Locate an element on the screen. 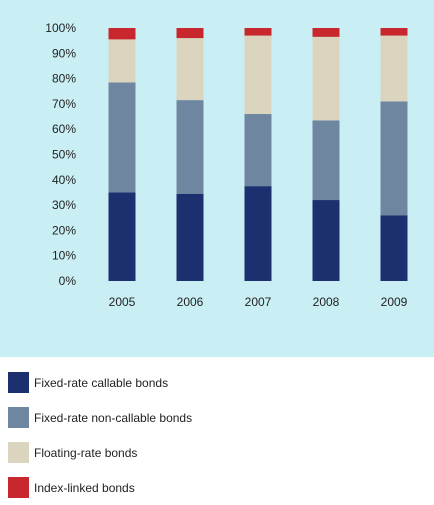  y-tick-label: 10% is located at coordinates (64, 256).